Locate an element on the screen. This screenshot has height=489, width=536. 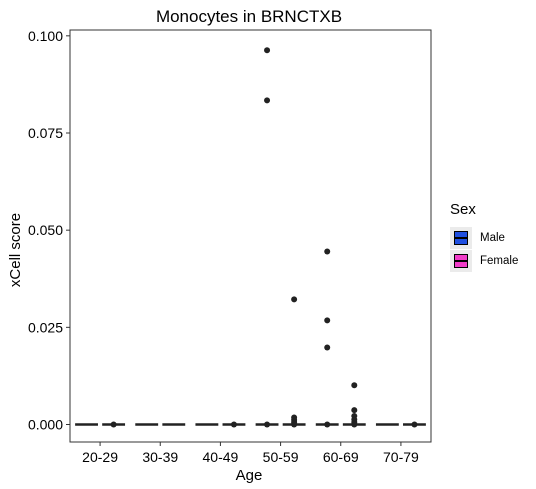
legend-key-female is located at coordinates (461, 260).